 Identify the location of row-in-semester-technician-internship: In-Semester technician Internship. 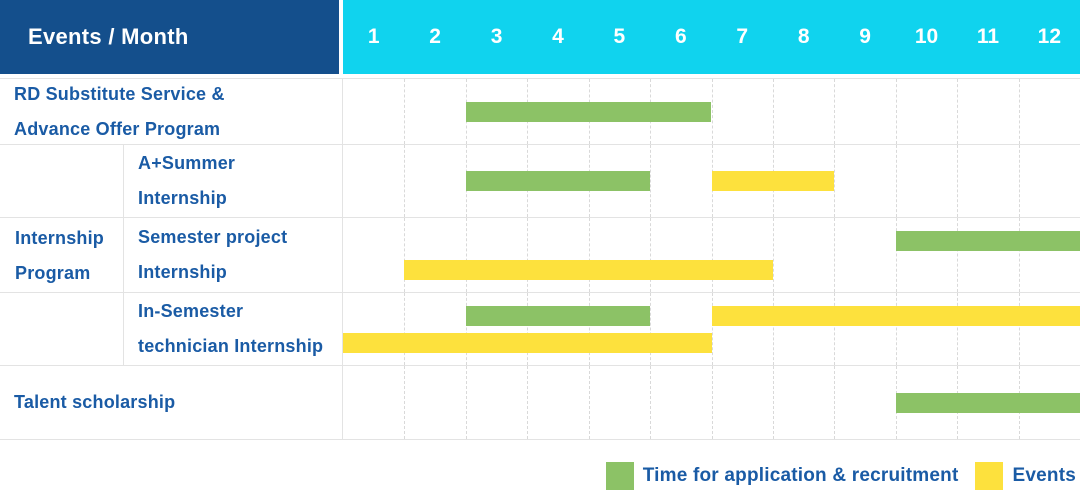
(540, 329).